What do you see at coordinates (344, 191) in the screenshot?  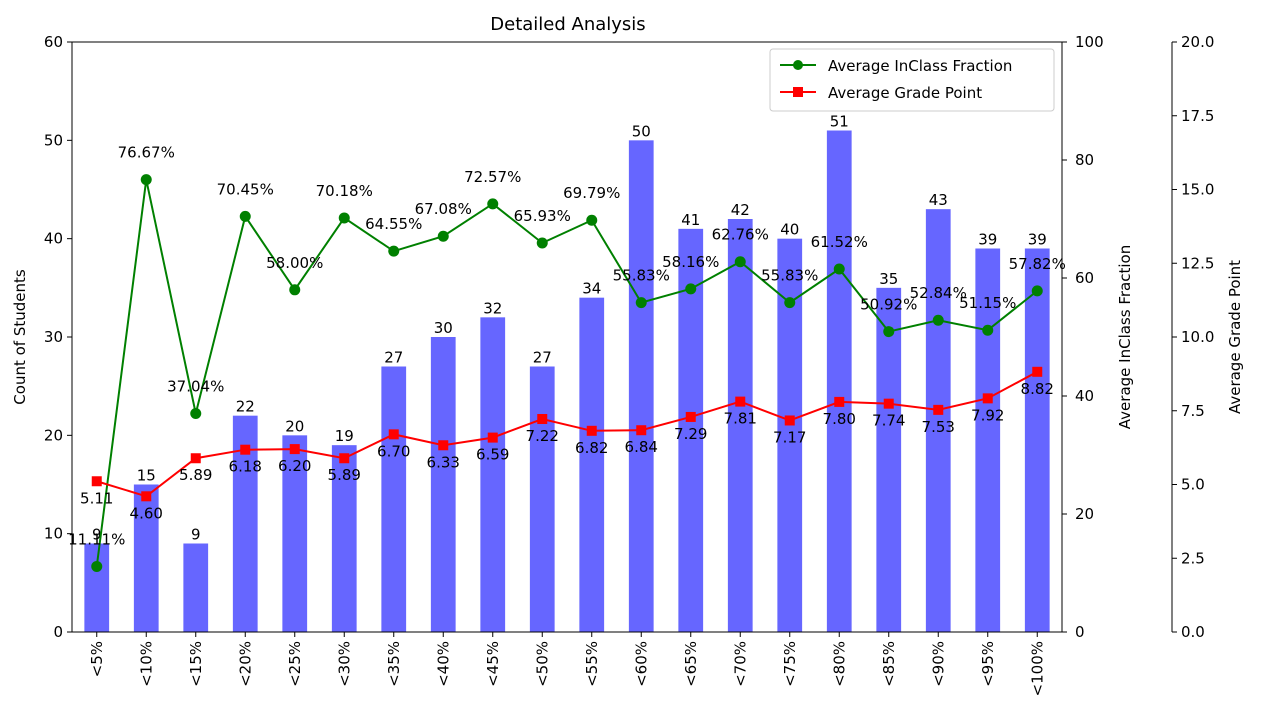 I see `inclass-fraction-label: 70.18%` at bounding box center [344, 191].